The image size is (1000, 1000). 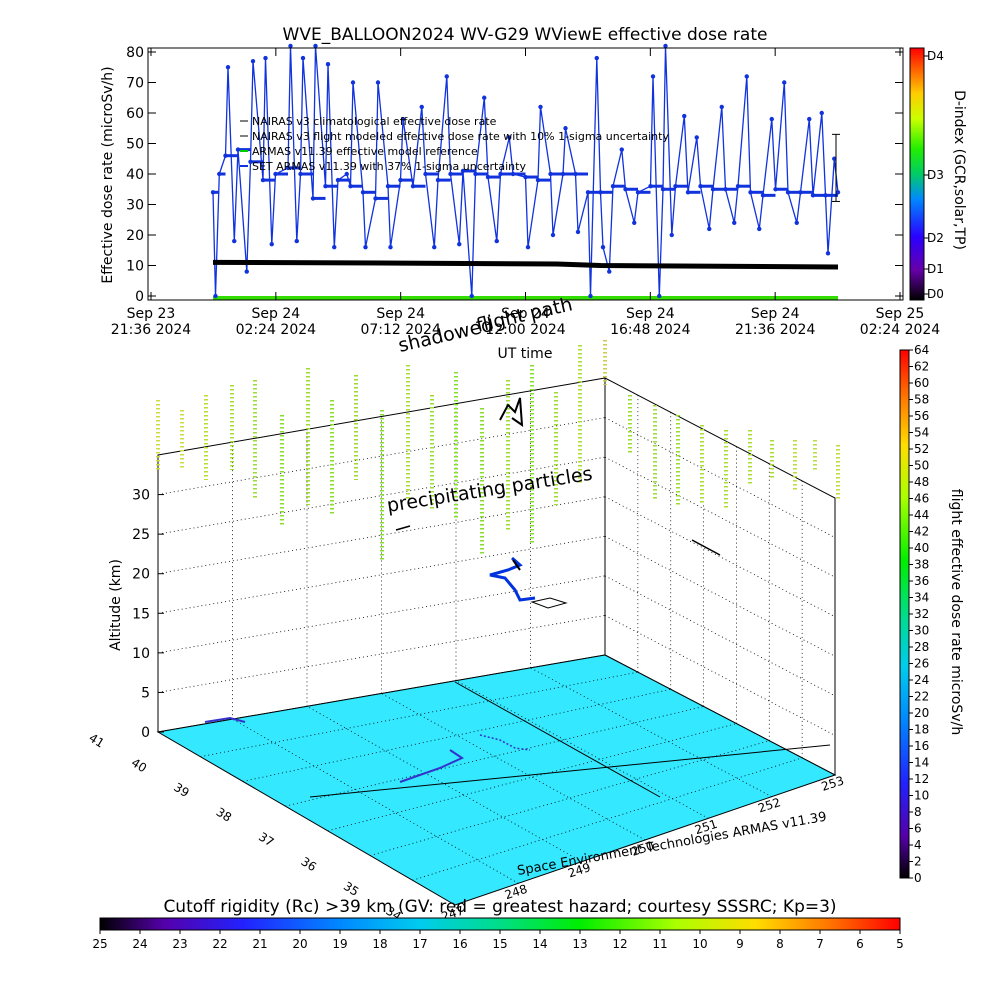 I want to click on ground-contour, so click(x=225, y=719).